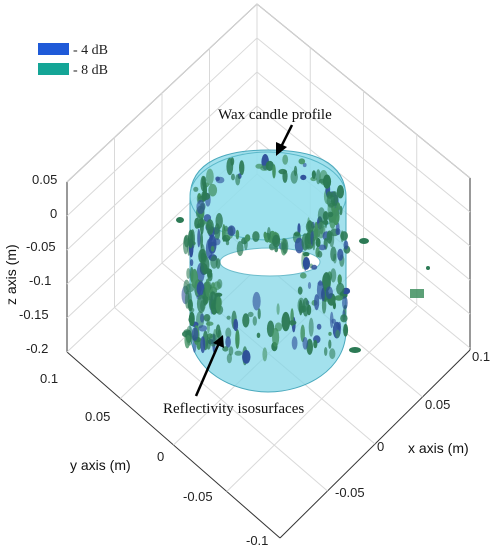  Describe the element at coordinates (380, 446) in the screenshot. I see `x-tick-label: 0` at that location.